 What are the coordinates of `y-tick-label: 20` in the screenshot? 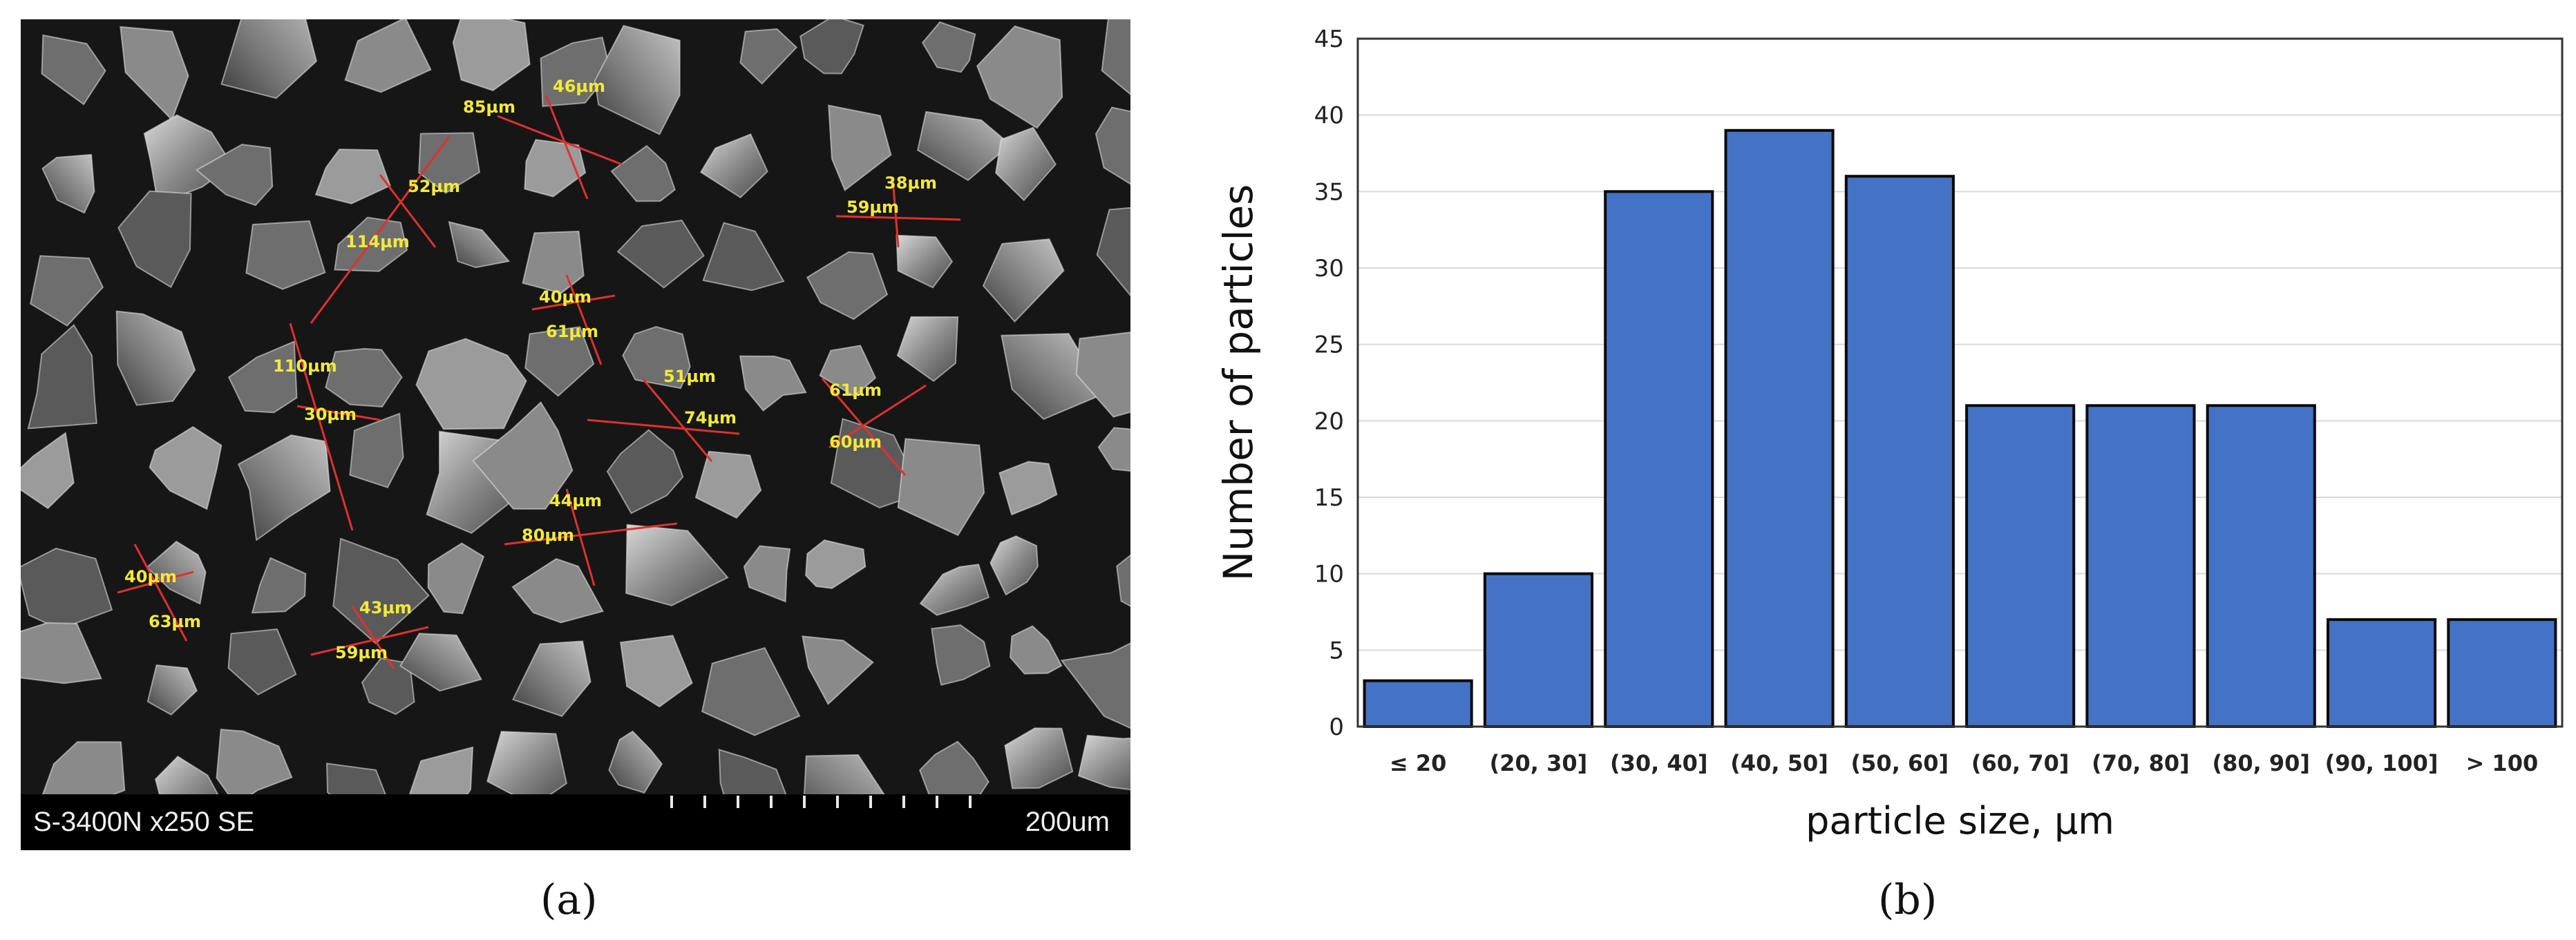 It's located at (1329, 421).